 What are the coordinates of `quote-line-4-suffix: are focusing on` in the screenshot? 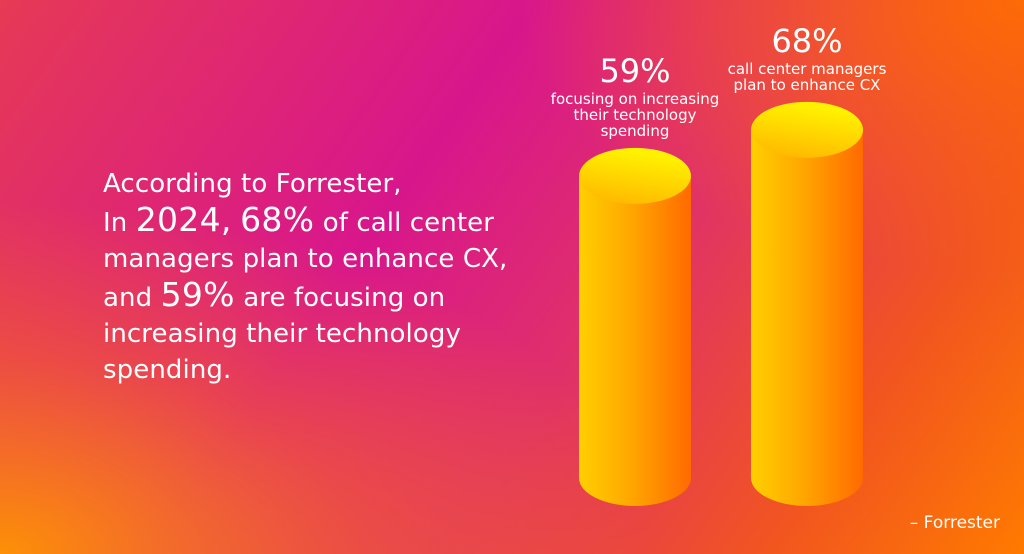 It's located at (340, 298).